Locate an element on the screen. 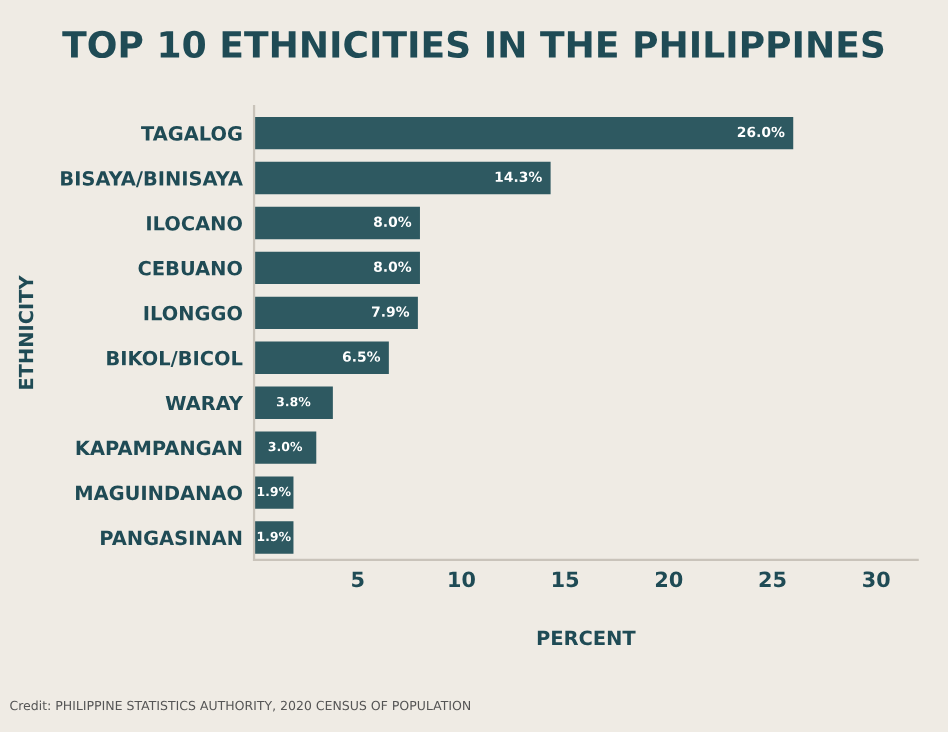 The height and width of the screenshot is (732, 948). chart-title: TOP 10 ETHNICITIES IN THE PHILIPPINES is located at coordinates (473, 44).